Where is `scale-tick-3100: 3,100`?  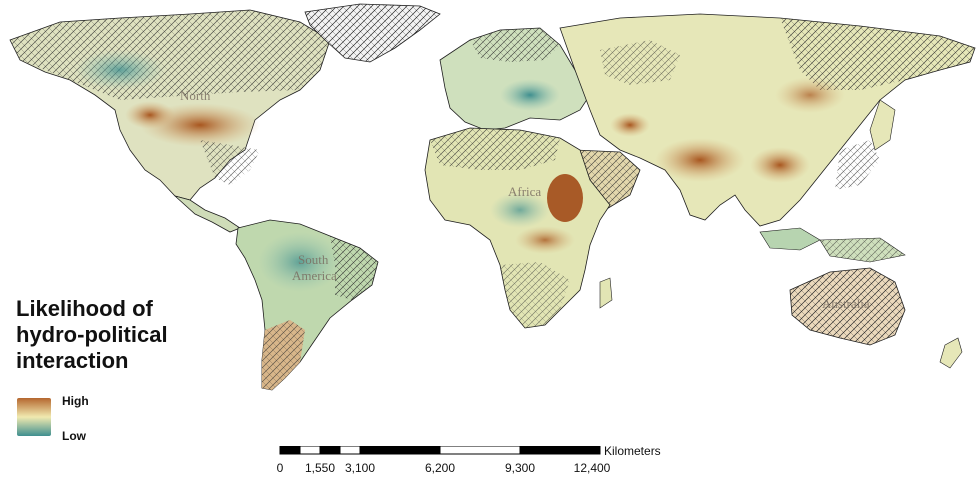 scale-tick-3100: 3,100 is located at coordinates (360, 468).